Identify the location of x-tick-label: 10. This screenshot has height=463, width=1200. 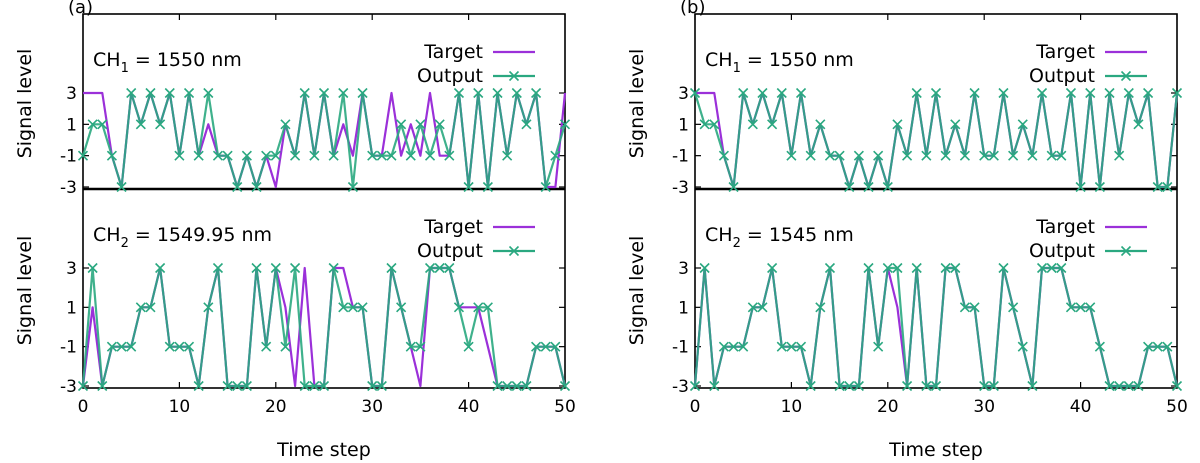
(180, 407).